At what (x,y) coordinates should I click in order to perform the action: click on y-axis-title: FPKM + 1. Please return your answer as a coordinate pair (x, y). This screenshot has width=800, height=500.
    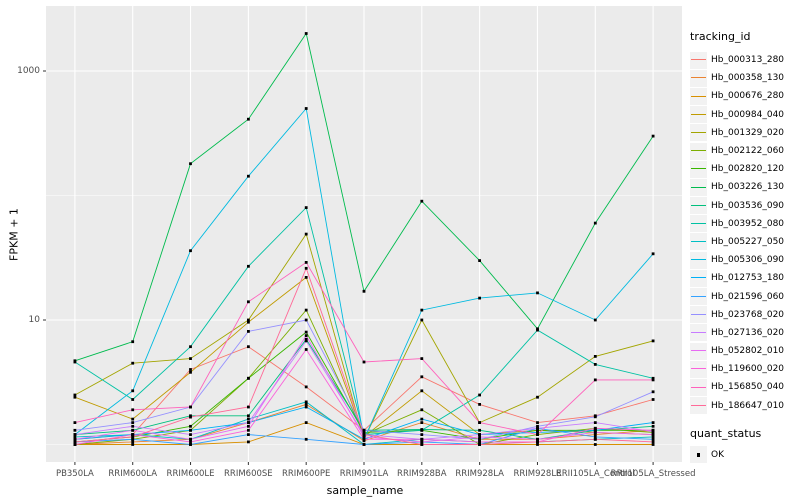
    Looking at the image, I should click on (14, 234).